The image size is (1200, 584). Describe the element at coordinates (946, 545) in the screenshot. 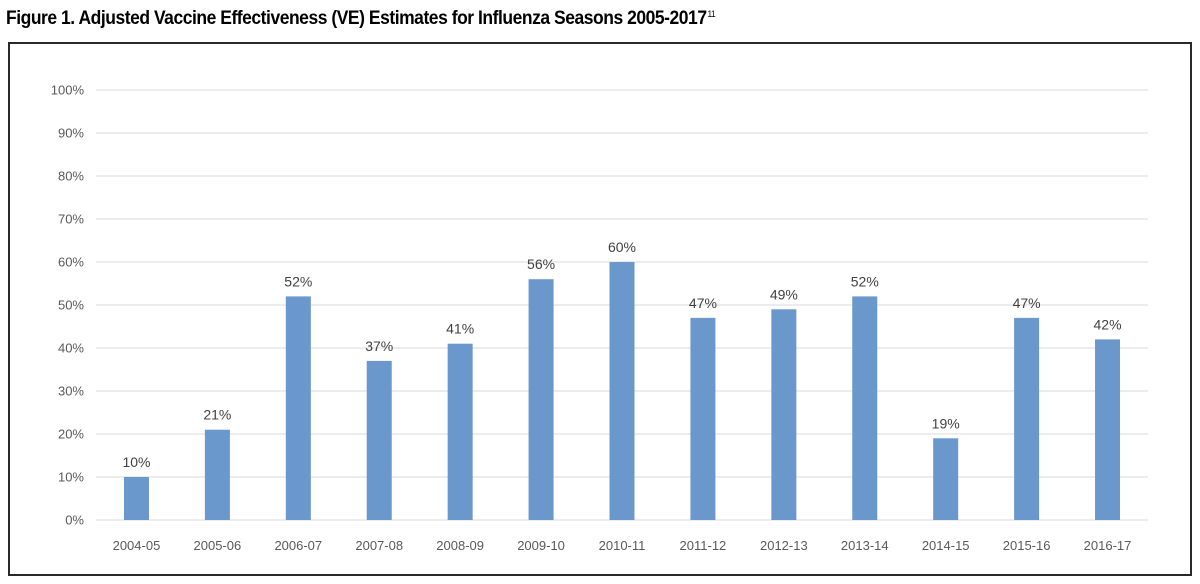

I see `x-tick-label: 2014-15` at that location.